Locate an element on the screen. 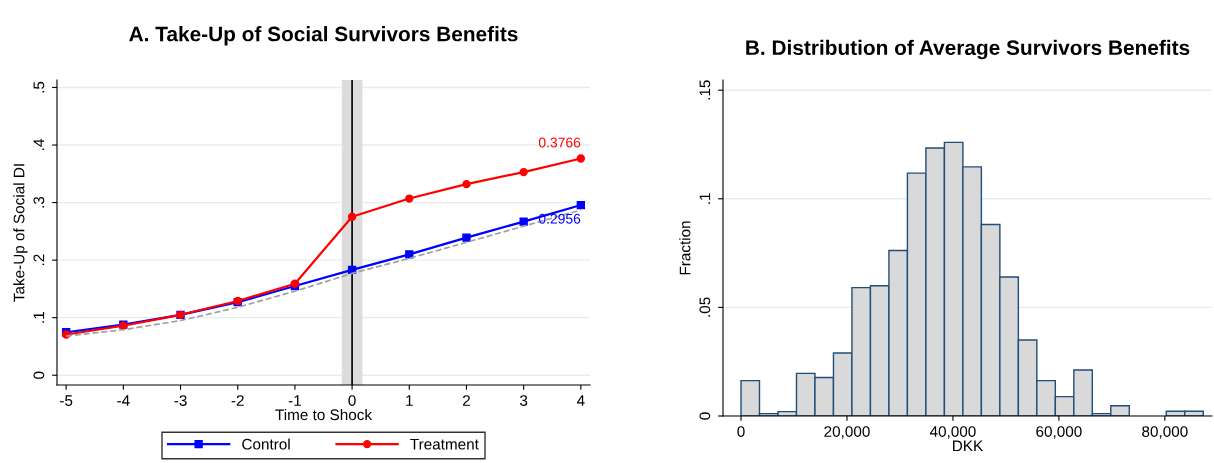 The image size is (1214, 463). x-tick-label: -1 is located at coordinates (294, 400).